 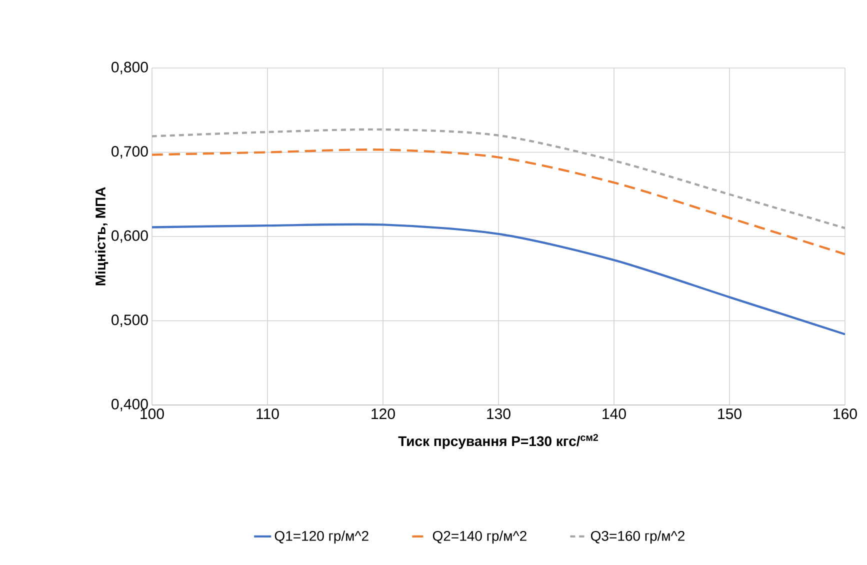 What do you see at coordinates (321, 537) in the screenshot?
I see `legend-label: Q1=120 гр/м^2` at bounding box center [321, 537].